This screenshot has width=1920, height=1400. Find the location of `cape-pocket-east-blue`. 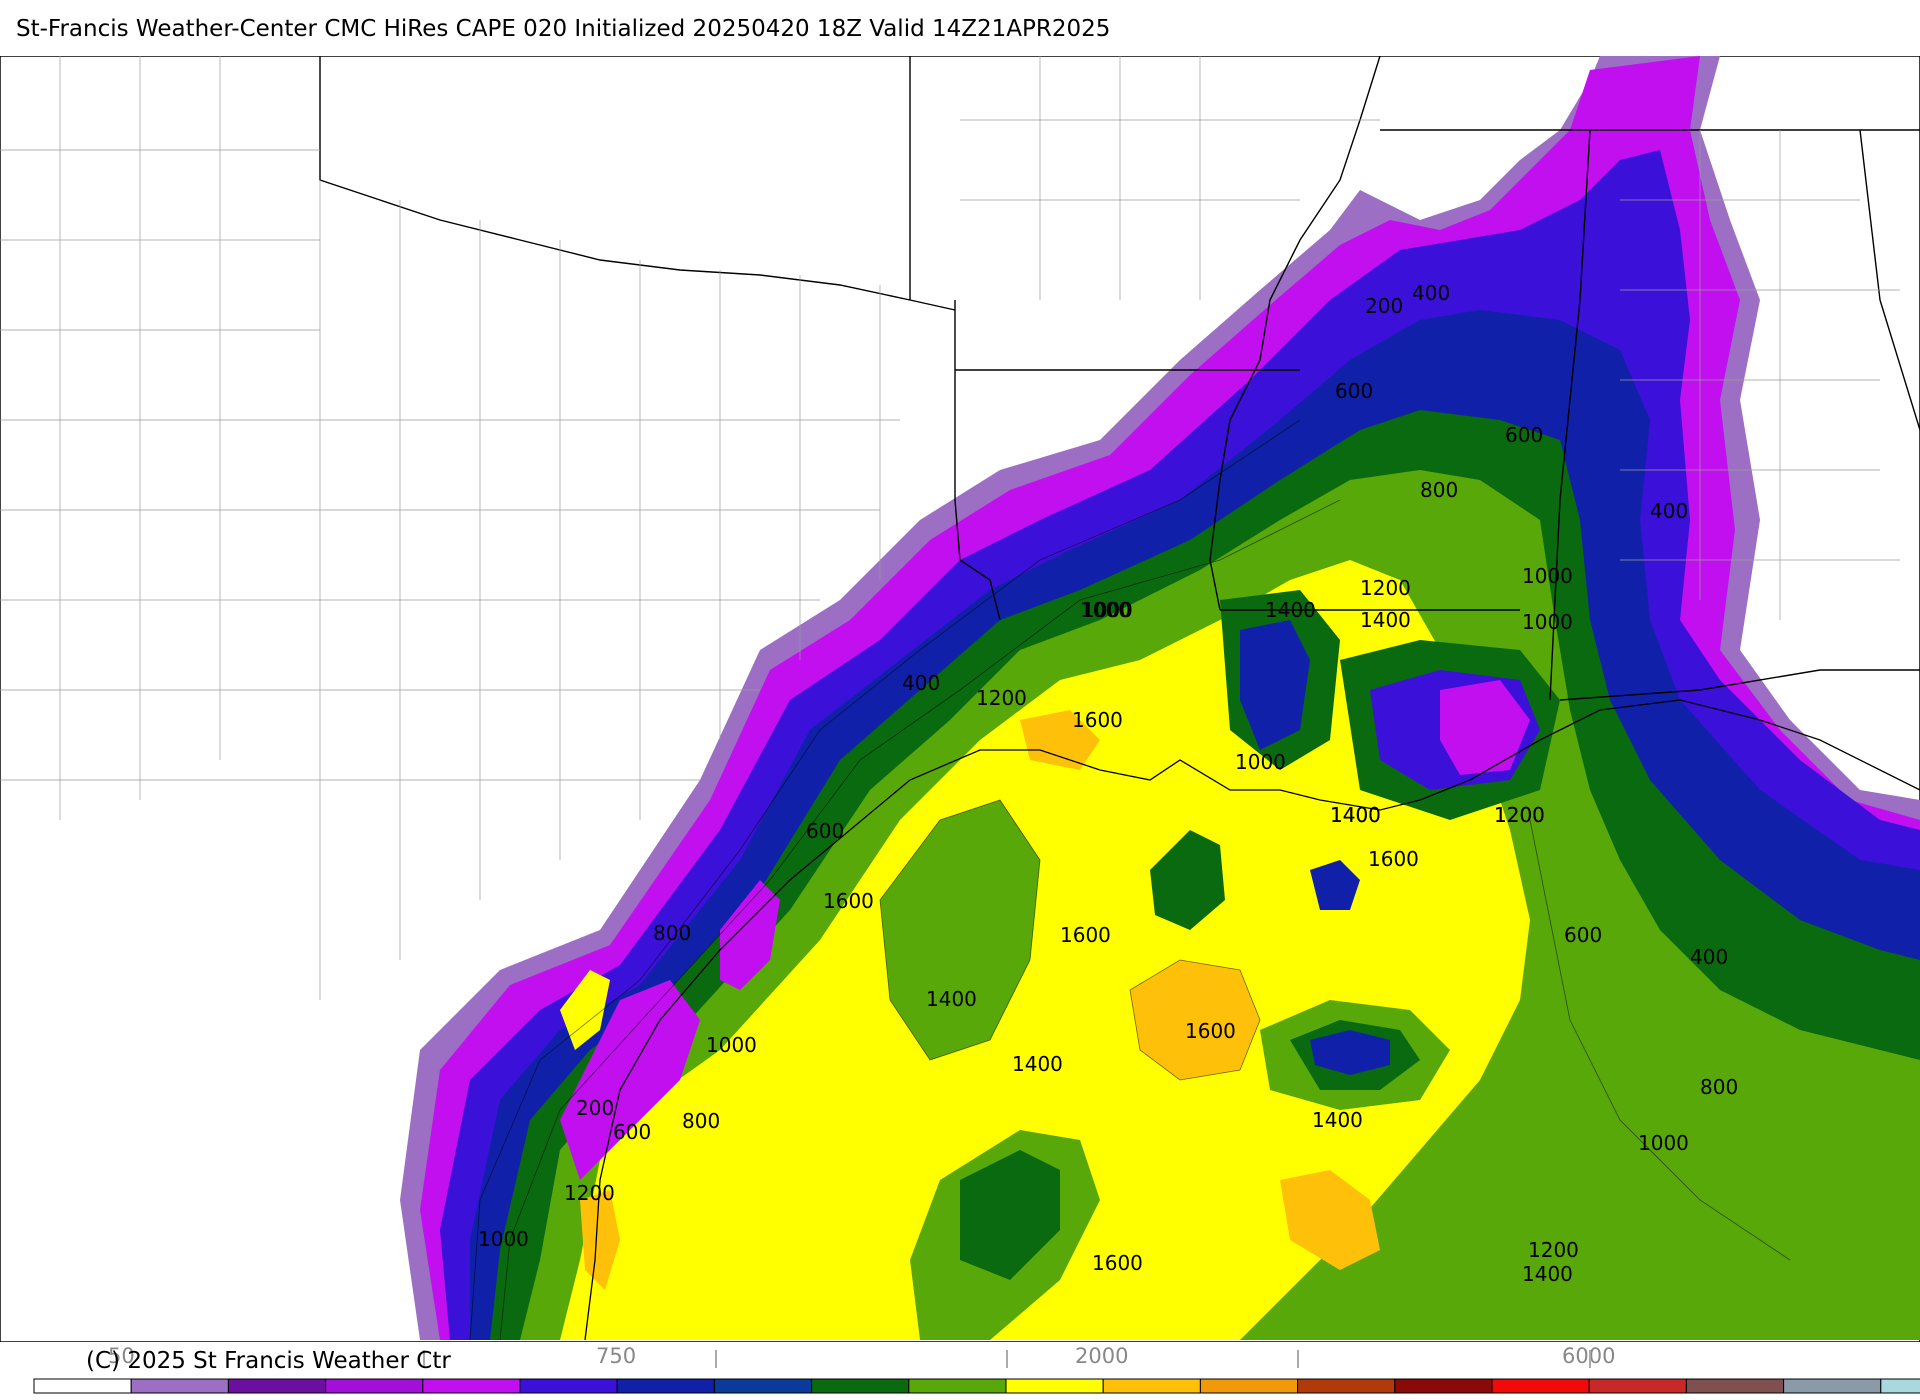

cape-pocket-east-blue is located at coordinates (1275, 685).